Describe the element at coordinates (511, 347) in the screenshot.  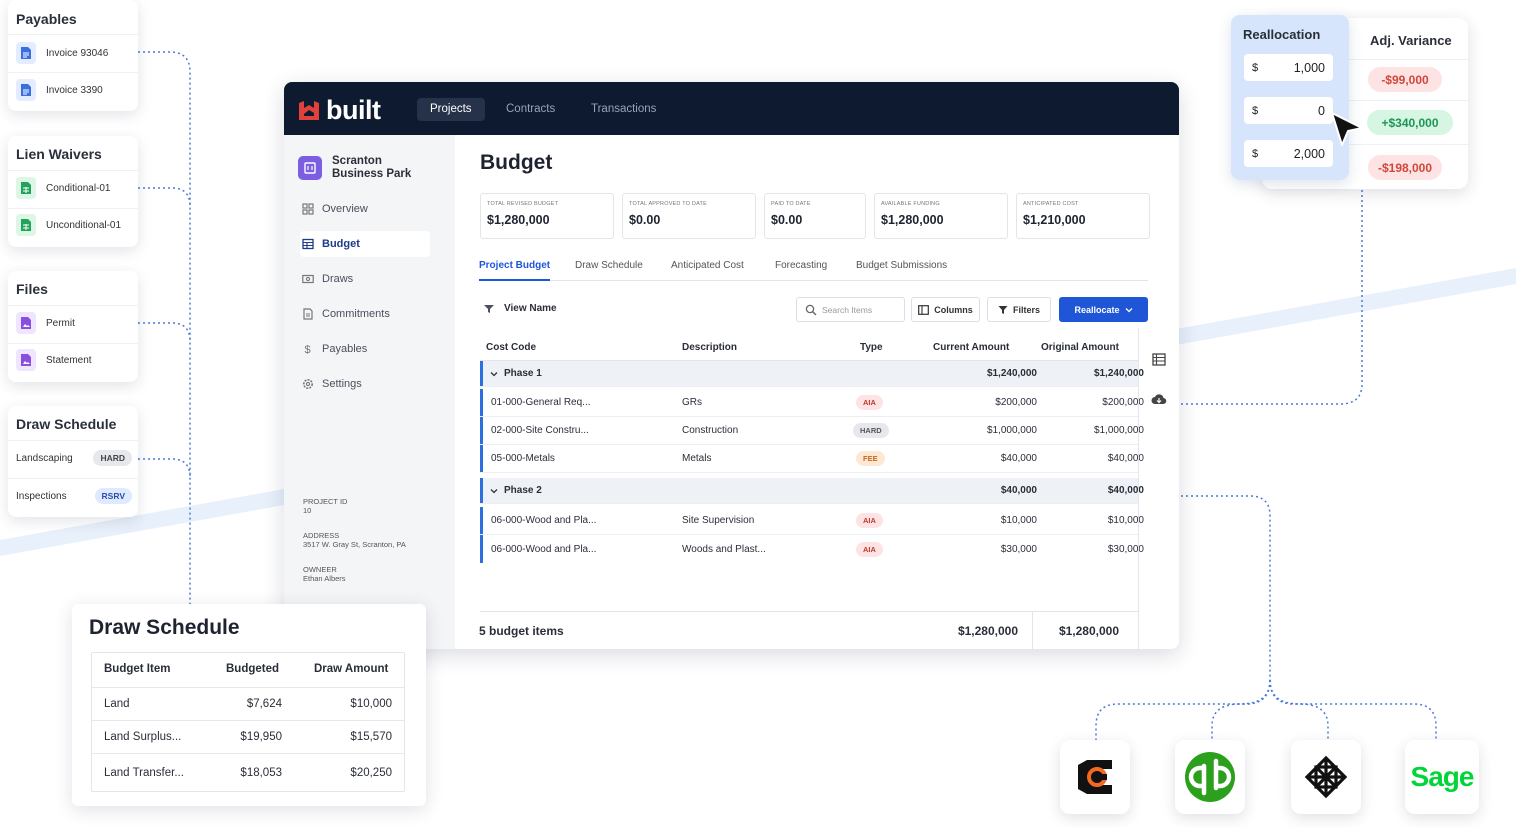
I see `column-header-cost-code: Cost Code` at that location.